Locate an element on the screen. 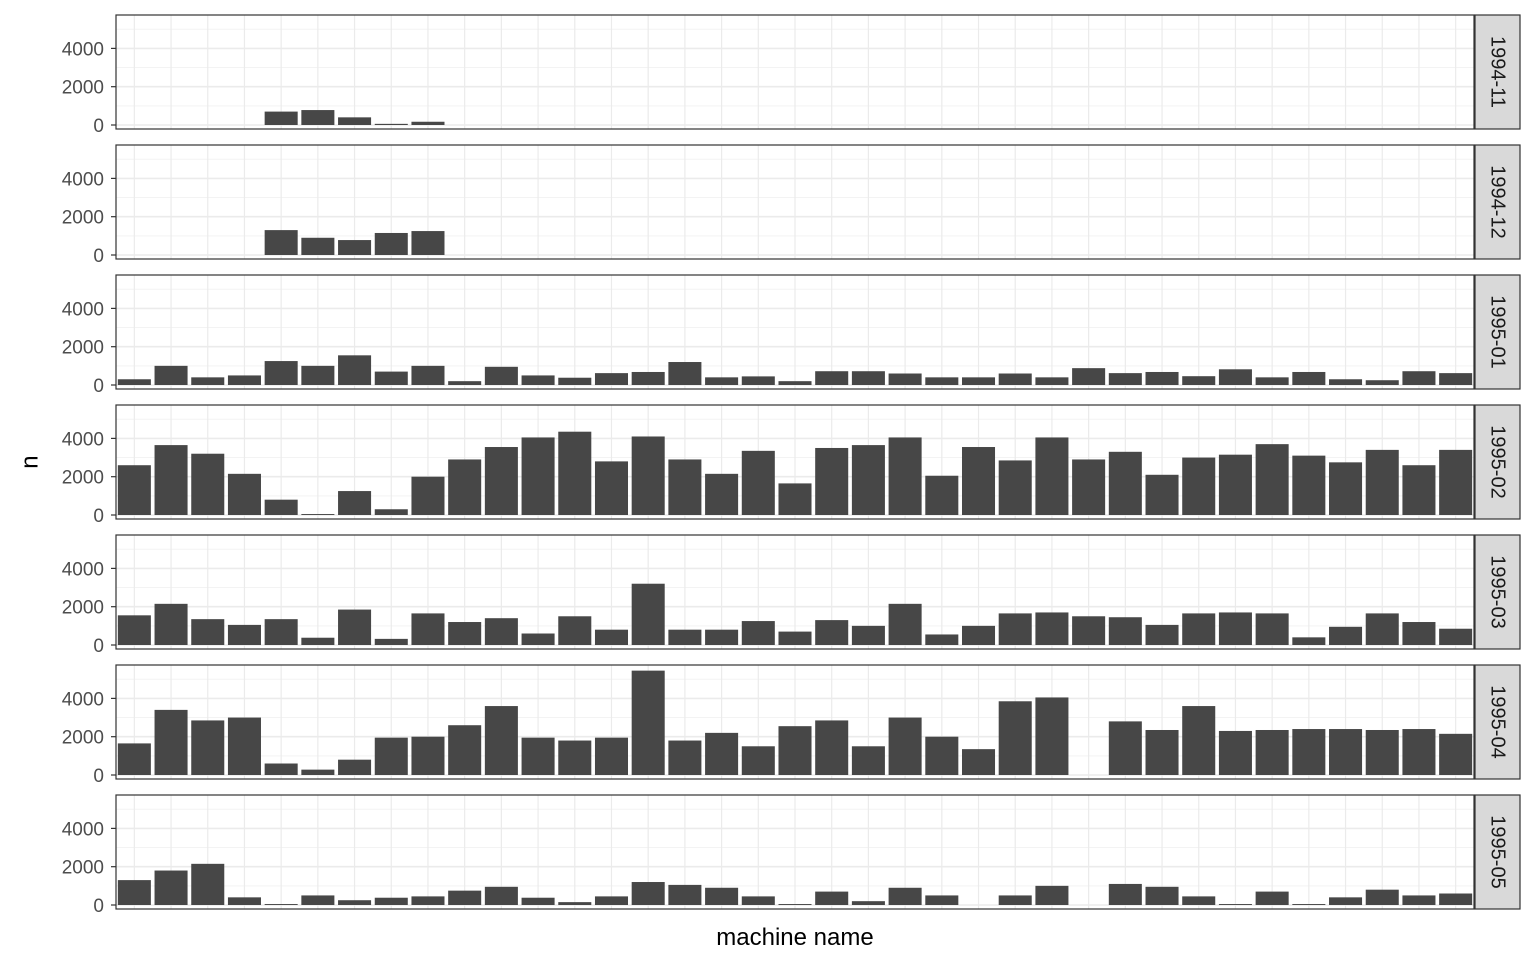 This screenshot has width=1536, height=960. facet-strip-label: 1994-12 is located at coordinates (1498, 201).